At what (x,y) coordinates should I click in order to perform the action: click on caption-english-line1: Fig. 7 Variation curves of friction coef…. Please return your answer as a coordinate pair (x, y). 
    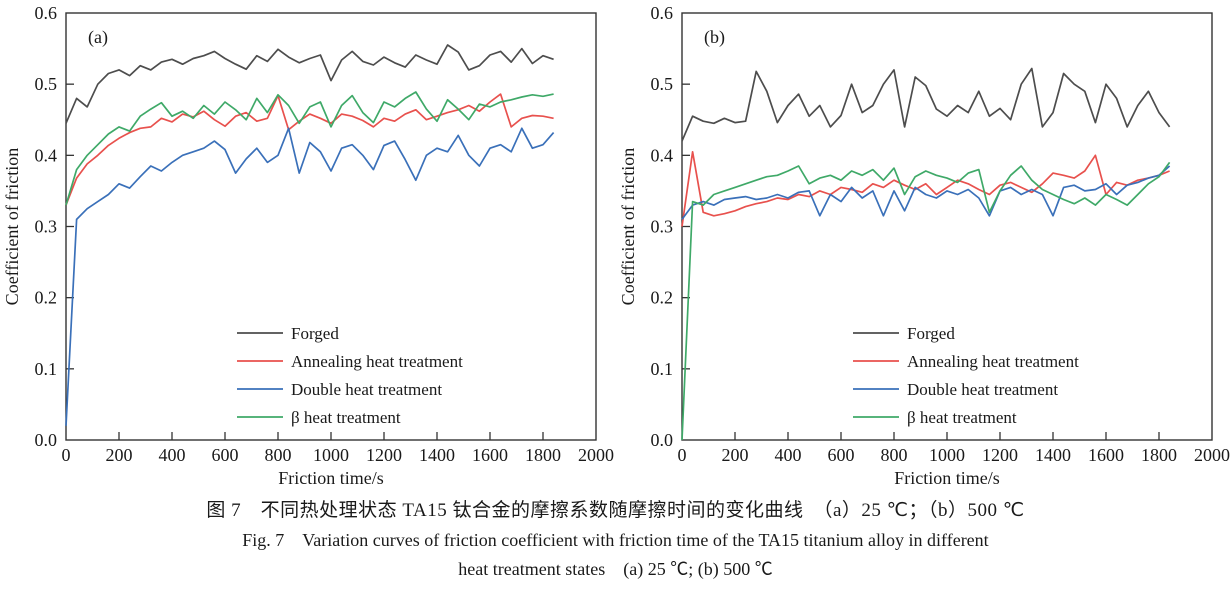
    Looking at the image, I should click on (615, 540).